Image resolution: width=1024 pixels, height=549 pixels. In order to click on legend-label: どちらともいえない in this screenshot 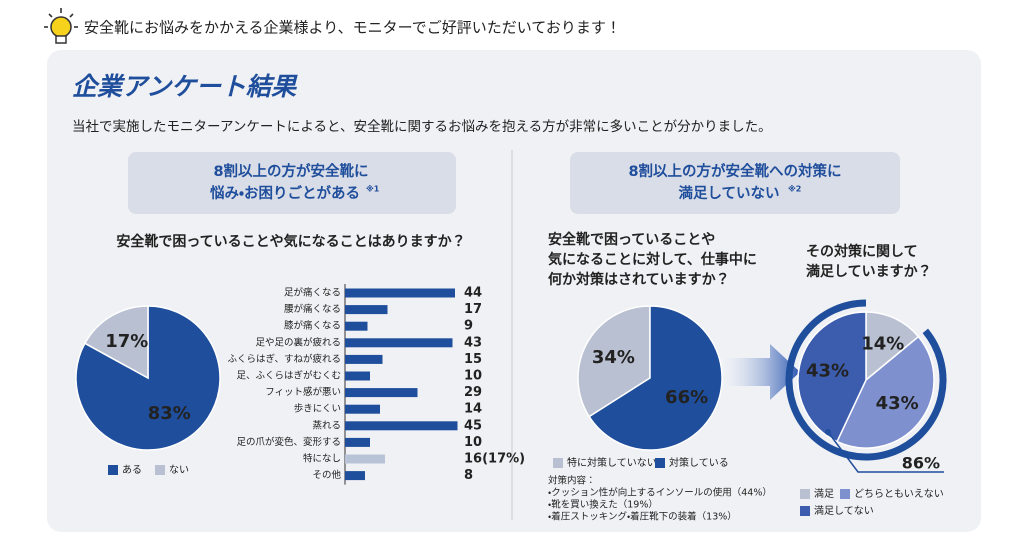, I will do `click(899, 494)`.